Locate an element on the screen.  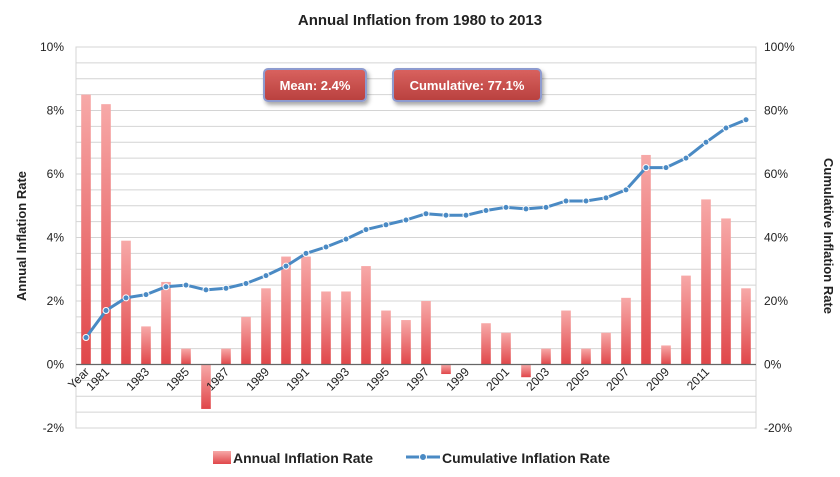
right-tick-label: 0% is located at coordinates (773, 365).